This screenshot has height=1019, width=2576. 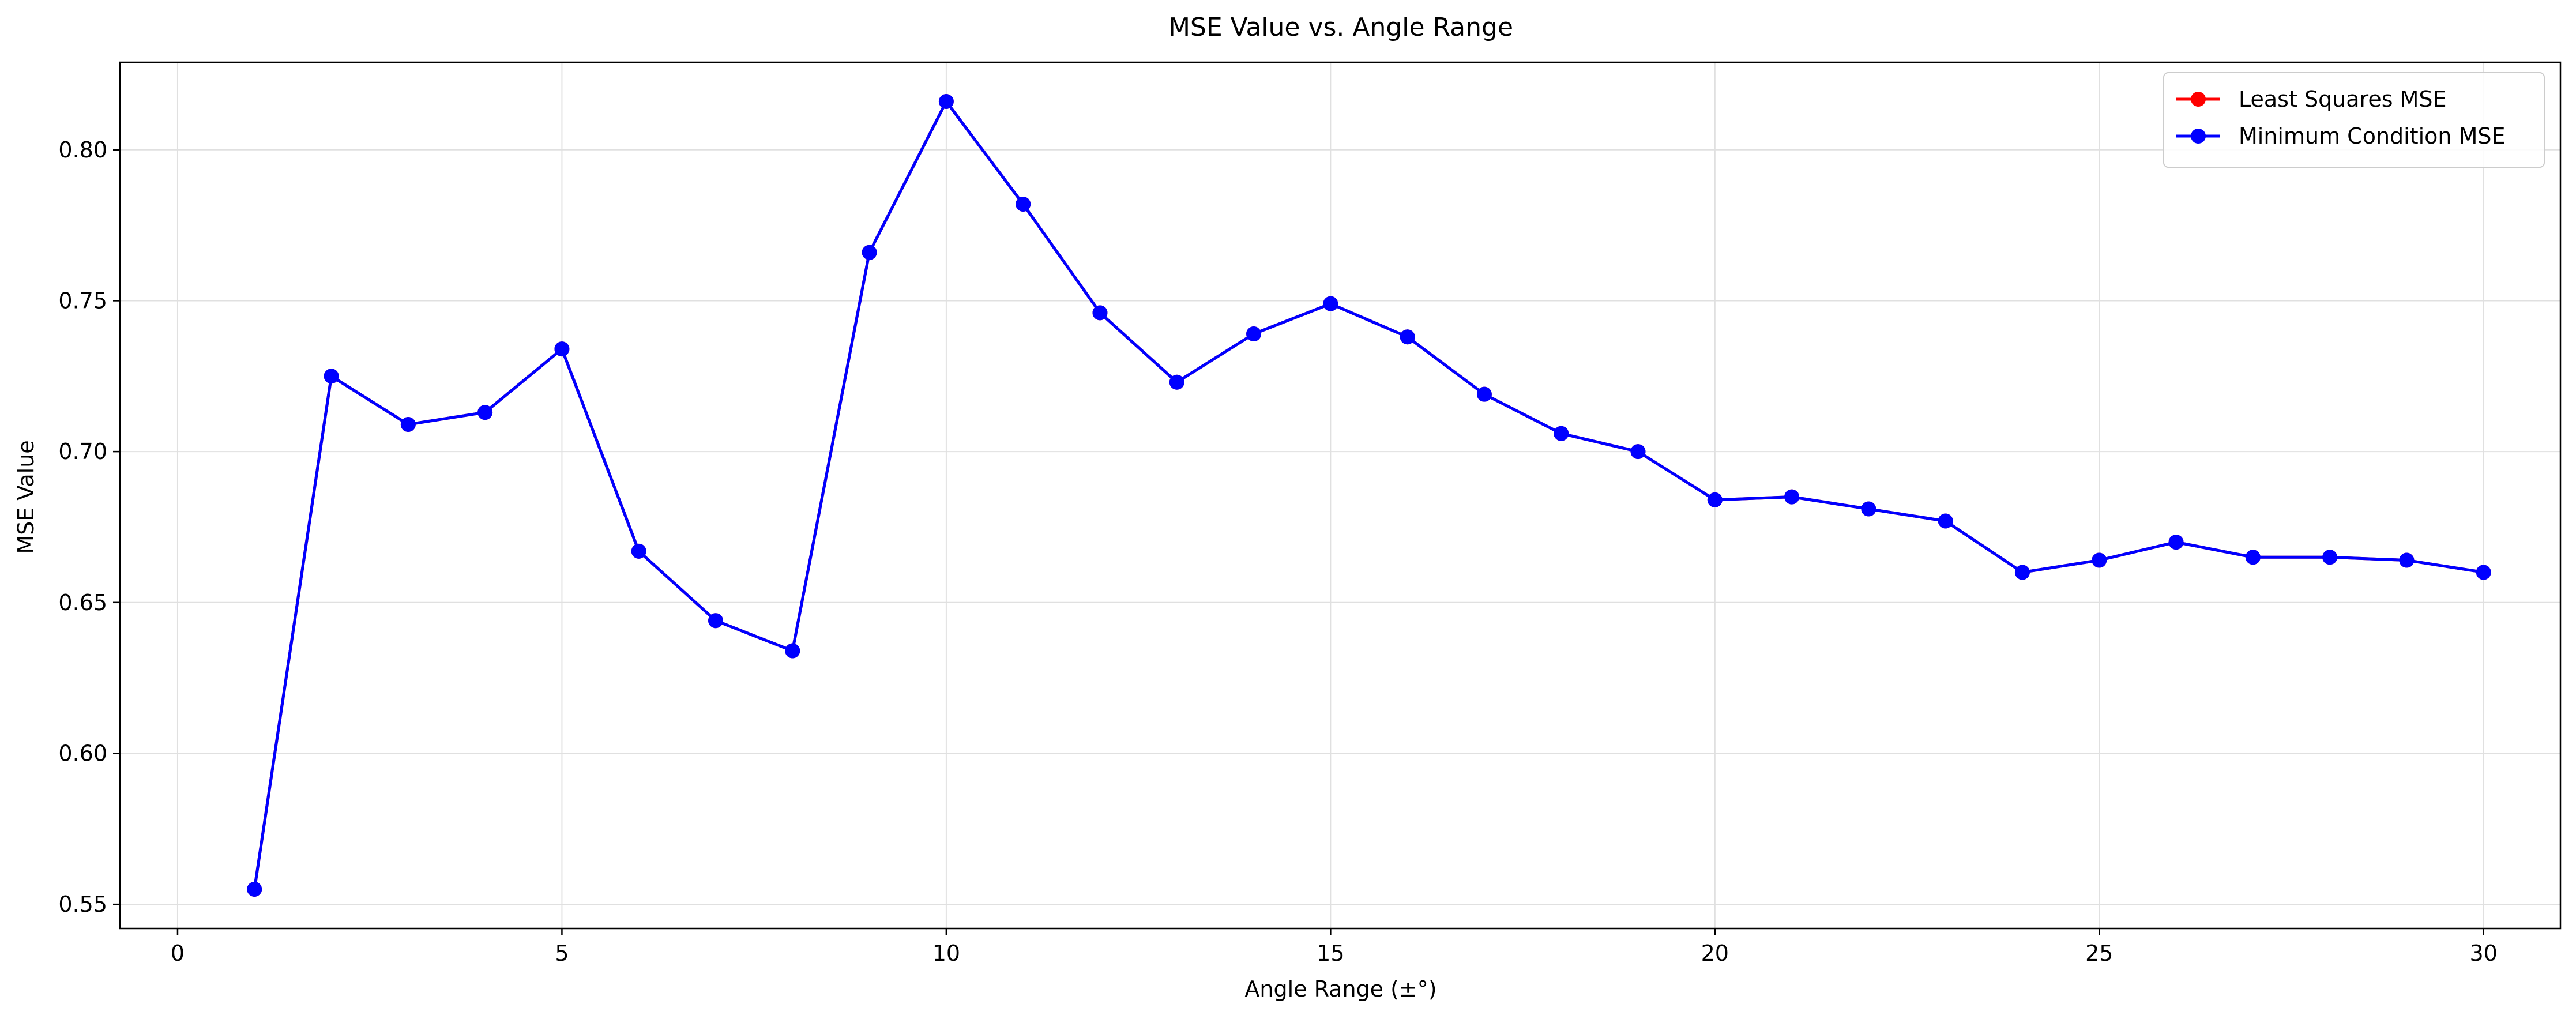 I want to click on legend: Least Squares MSE Minimum Condition MSE, so click(x=2354, y=120).